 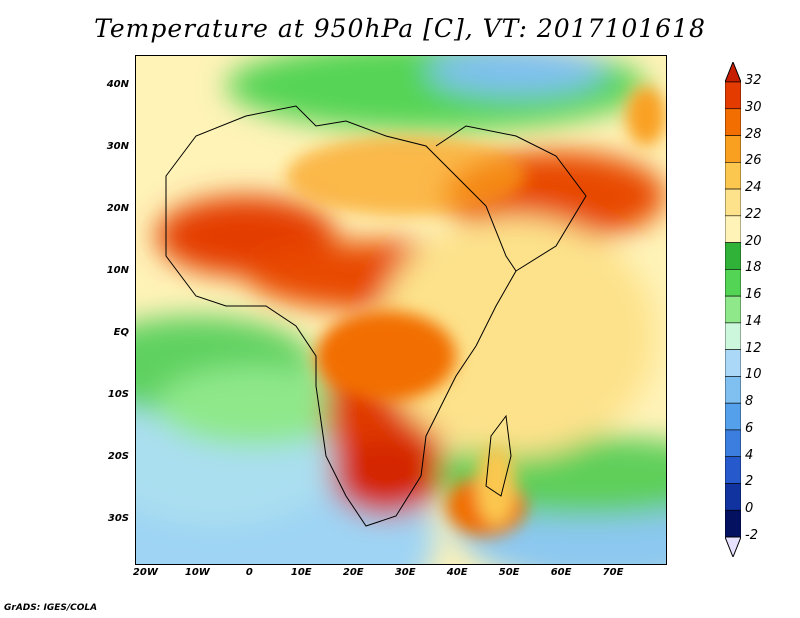 I want to click on colorbar-level-label: 26, so click(x=753, y=161).